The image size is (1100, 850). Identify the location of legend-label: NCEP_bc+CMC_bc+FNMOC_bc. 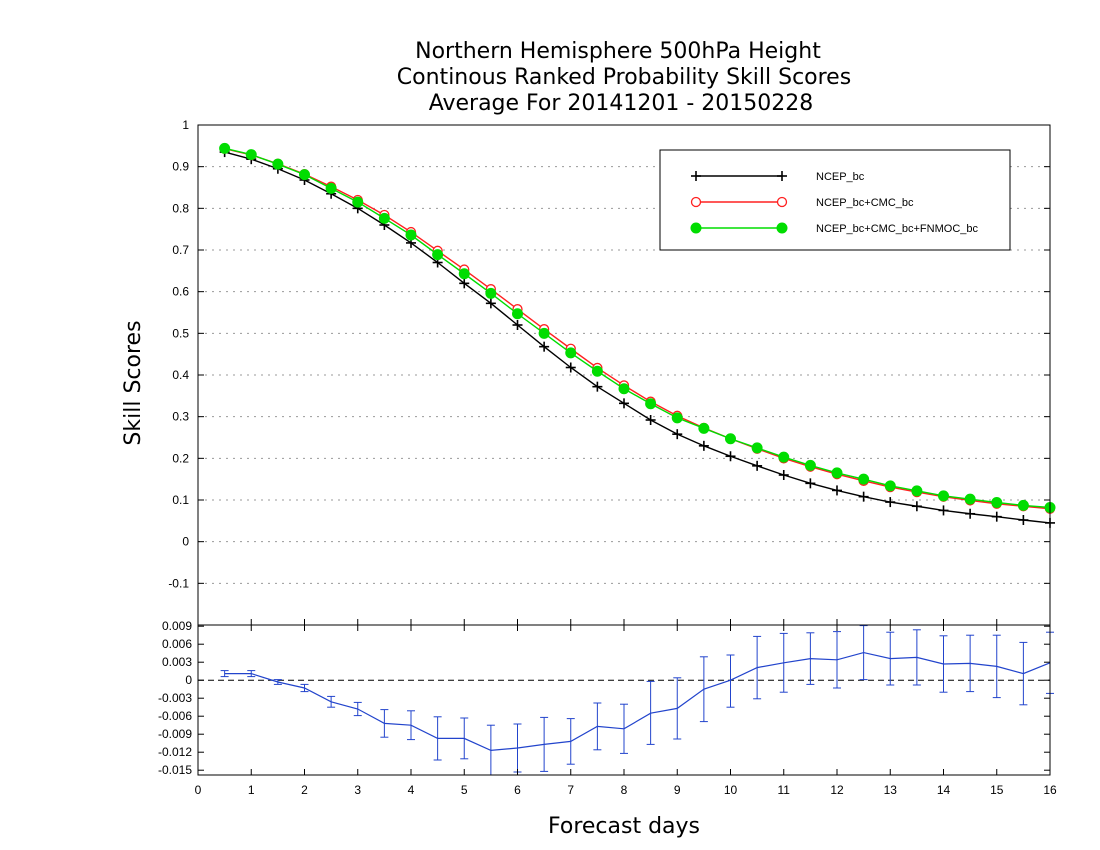
(897, 229).